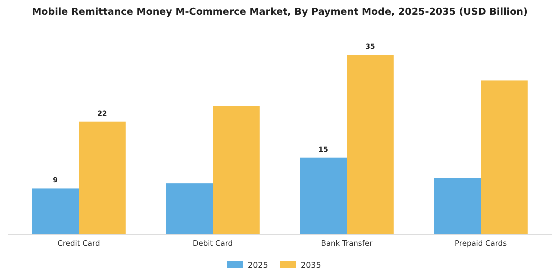 The image size is (560, 280). What do you see at coordinates (258, 265) in the screenshot?
I see `legend-label: 2025` at bounding box center [258, 265].